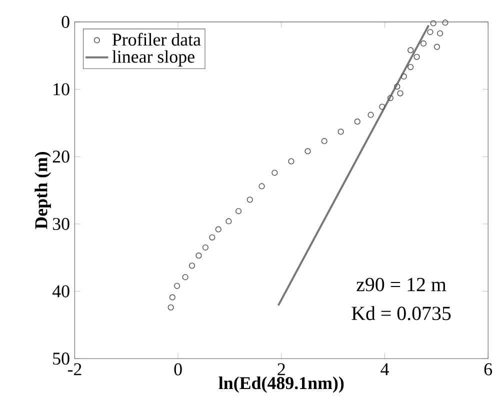 Image resolution: width=497 pixels, height=417 pixels. I want to click on y-tick-label: 30, so click(61, 224).